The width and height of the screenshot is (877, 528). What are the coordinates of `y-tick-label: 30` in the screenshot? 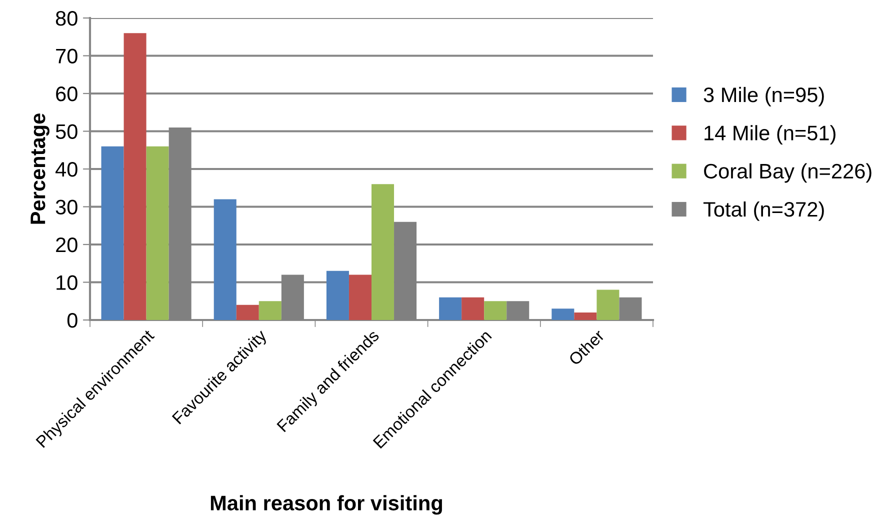 It's located at (67, 207).